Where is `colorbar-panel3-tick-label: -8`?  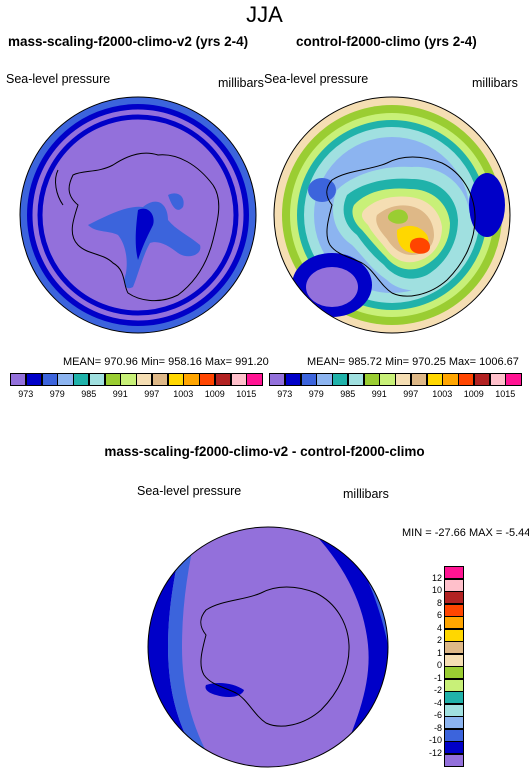 colorbar-panel3-tick-label: -8 is located at coordinates (437, 727).